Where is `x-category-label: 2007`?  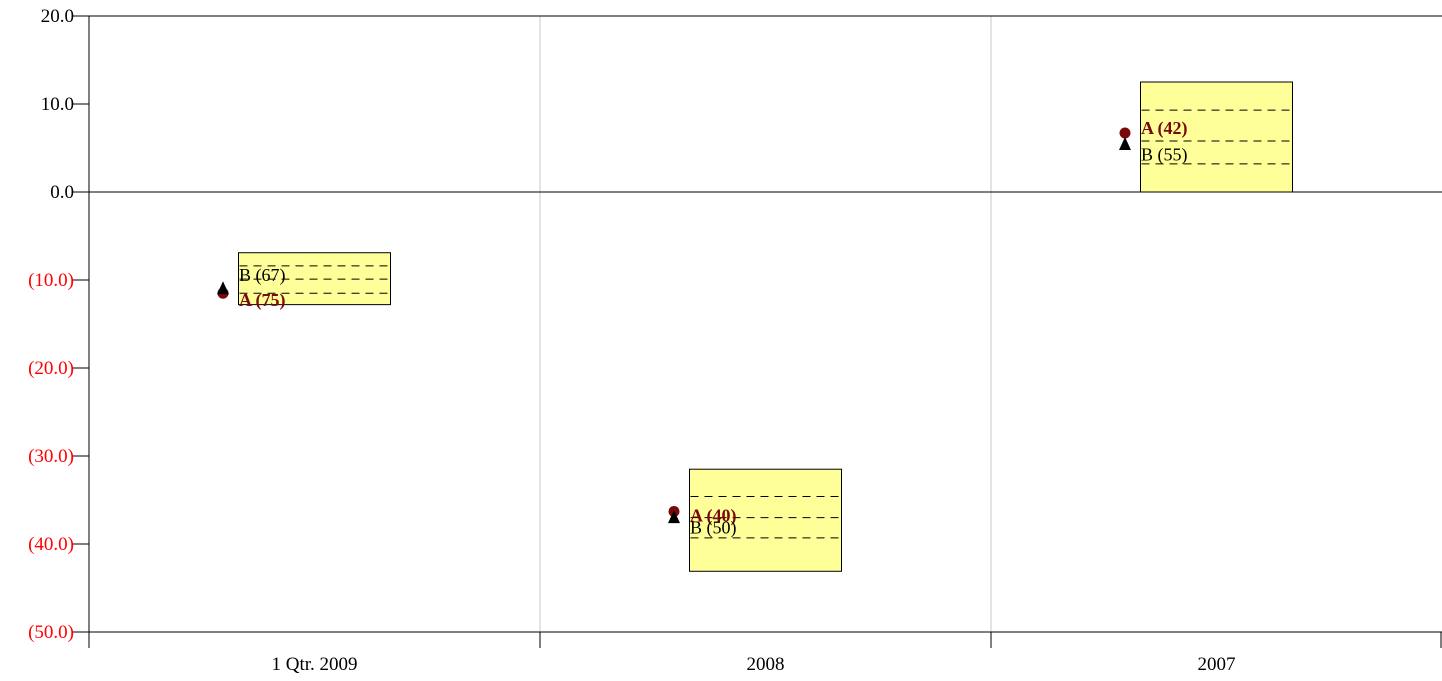
x-category-label: 2007 is located at coordinates (1217, 664).